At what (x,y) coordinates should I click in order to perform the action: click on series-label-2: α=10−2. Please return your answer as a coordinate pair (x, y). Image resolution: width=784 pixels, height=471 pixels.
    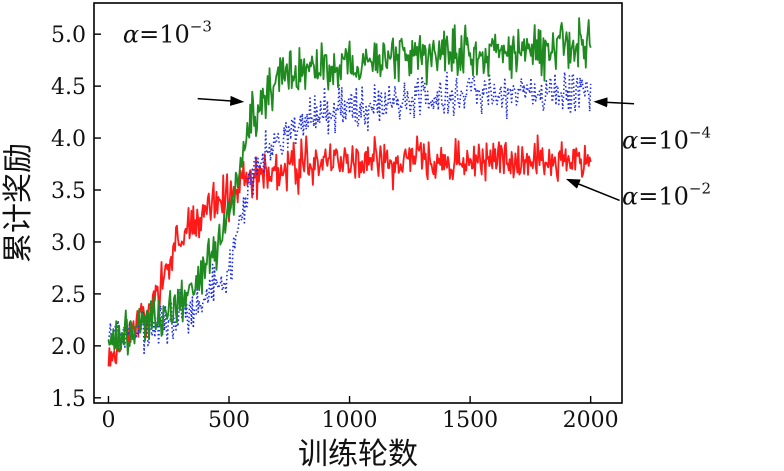
    Looking at the image, I should click on (666, 195).